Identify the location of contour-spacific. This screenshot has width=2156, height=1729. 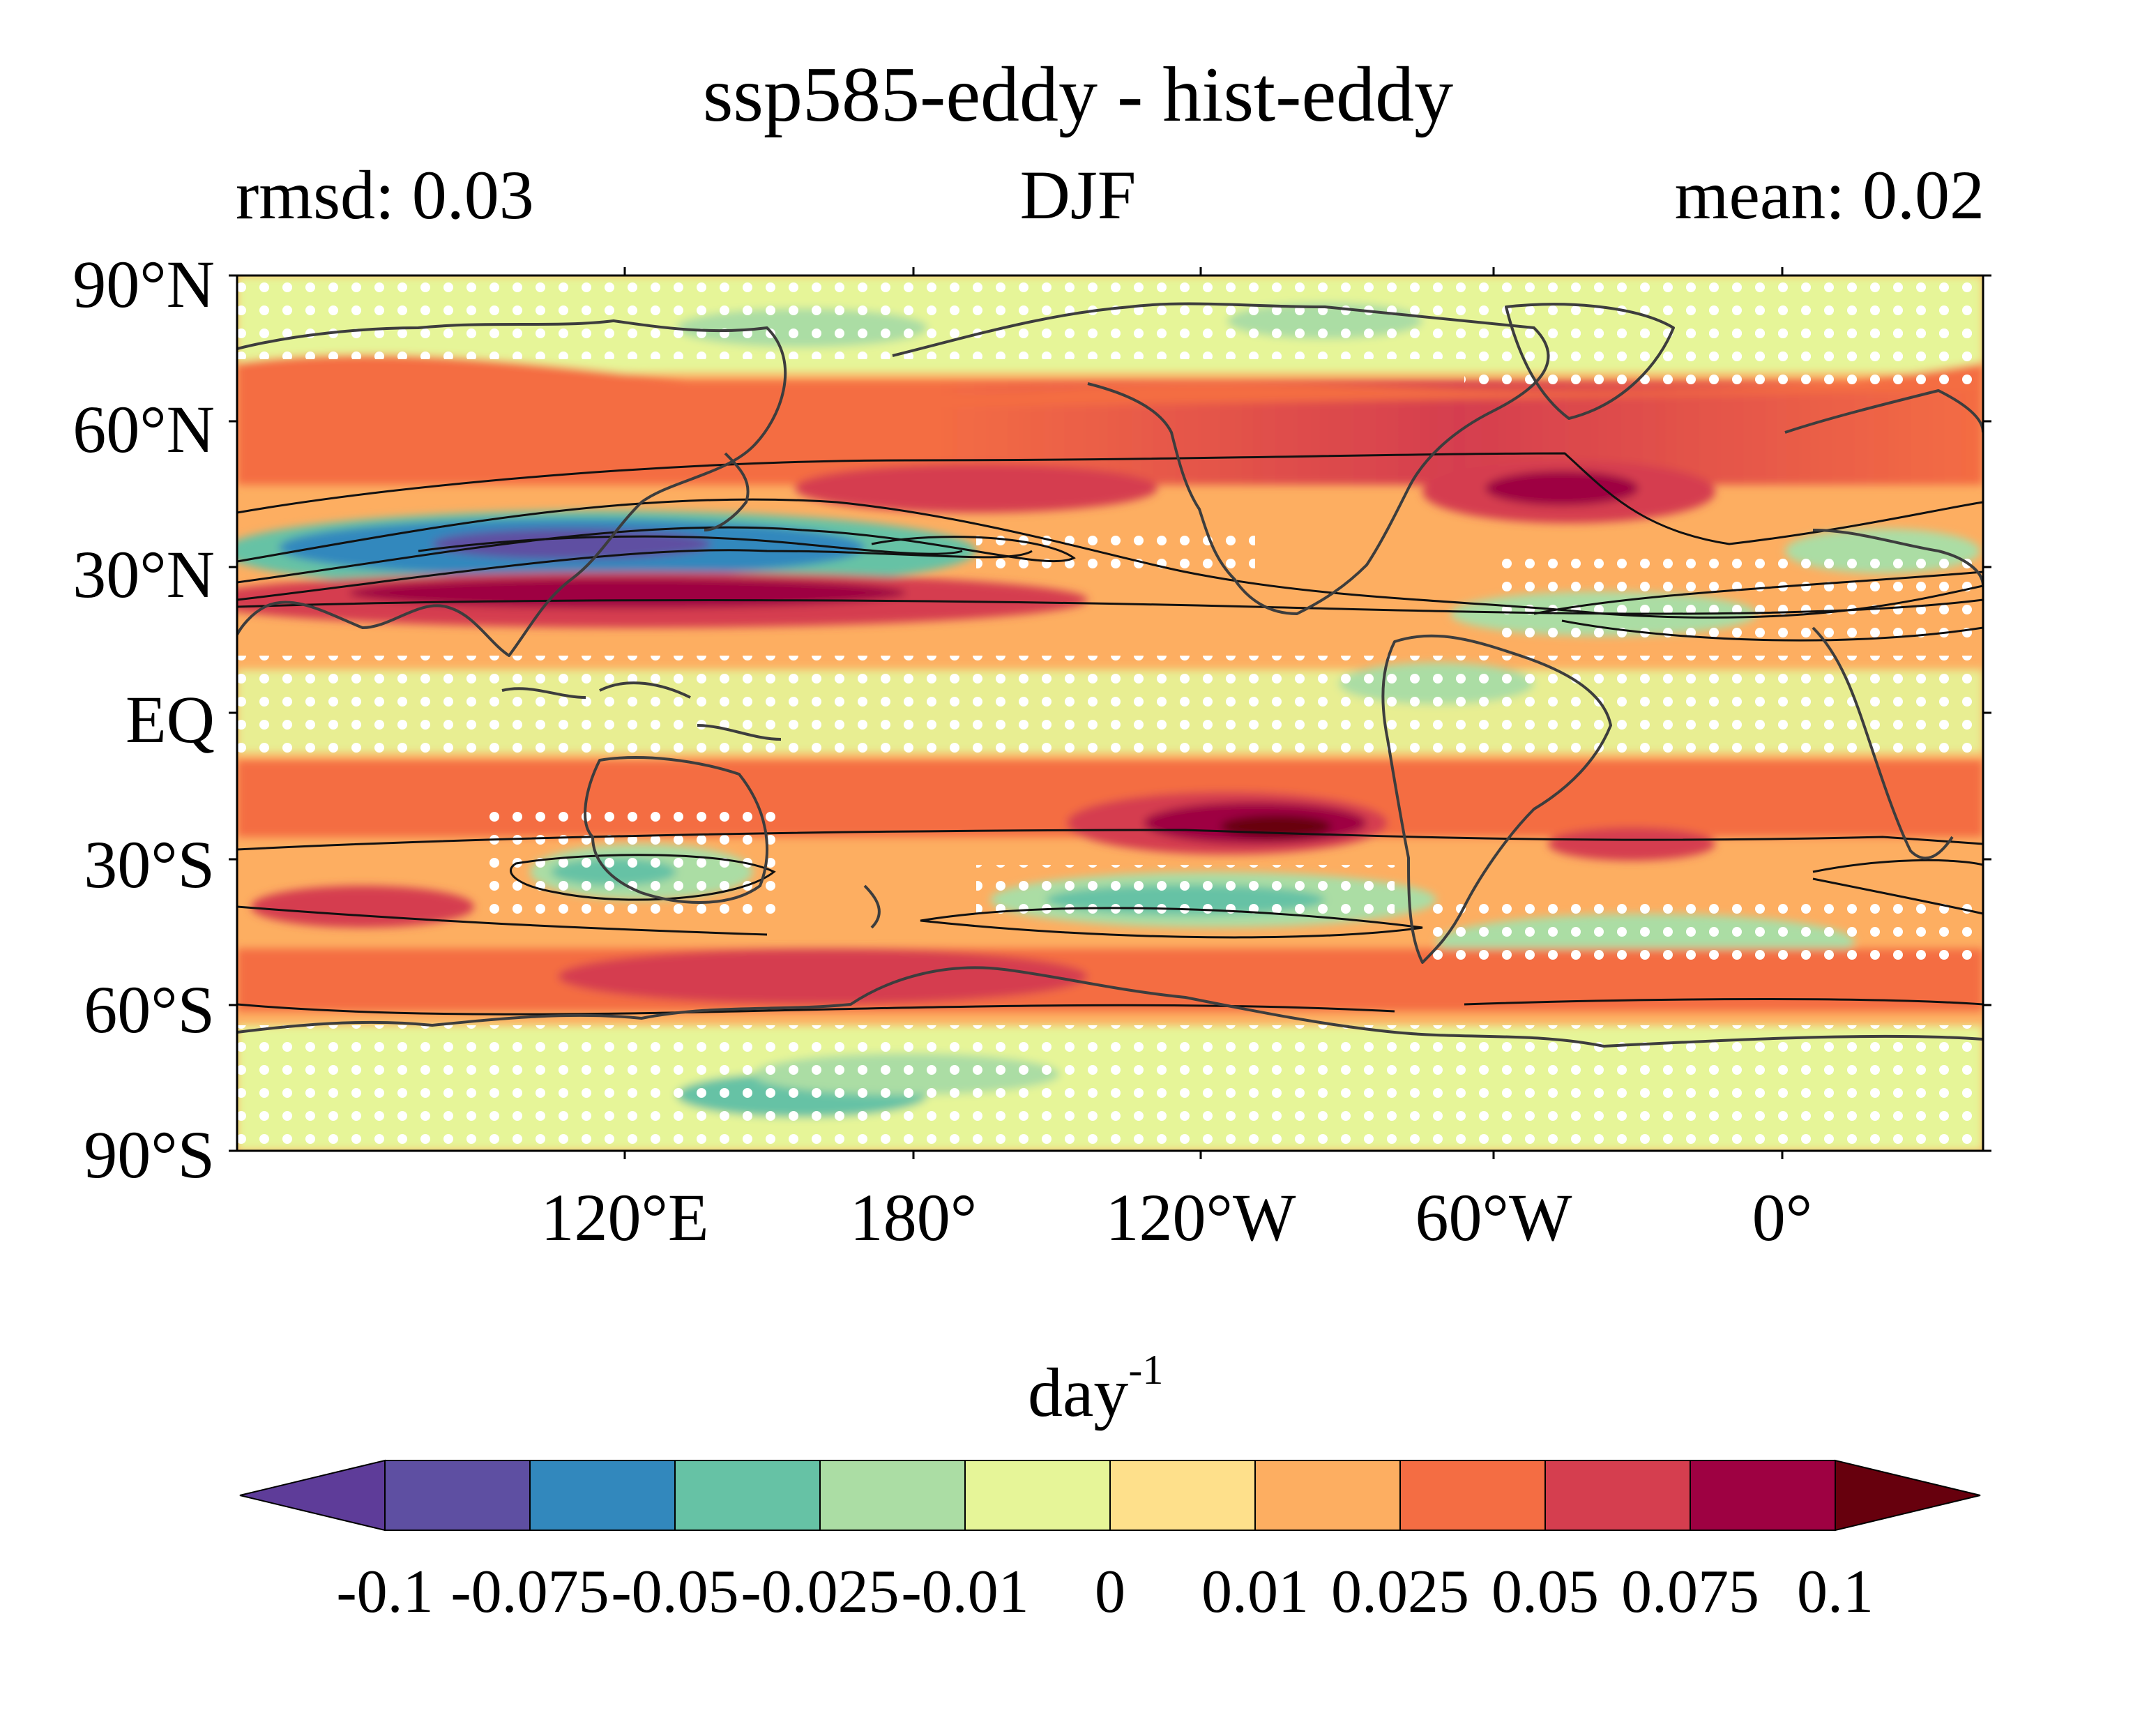
(1171, 923).